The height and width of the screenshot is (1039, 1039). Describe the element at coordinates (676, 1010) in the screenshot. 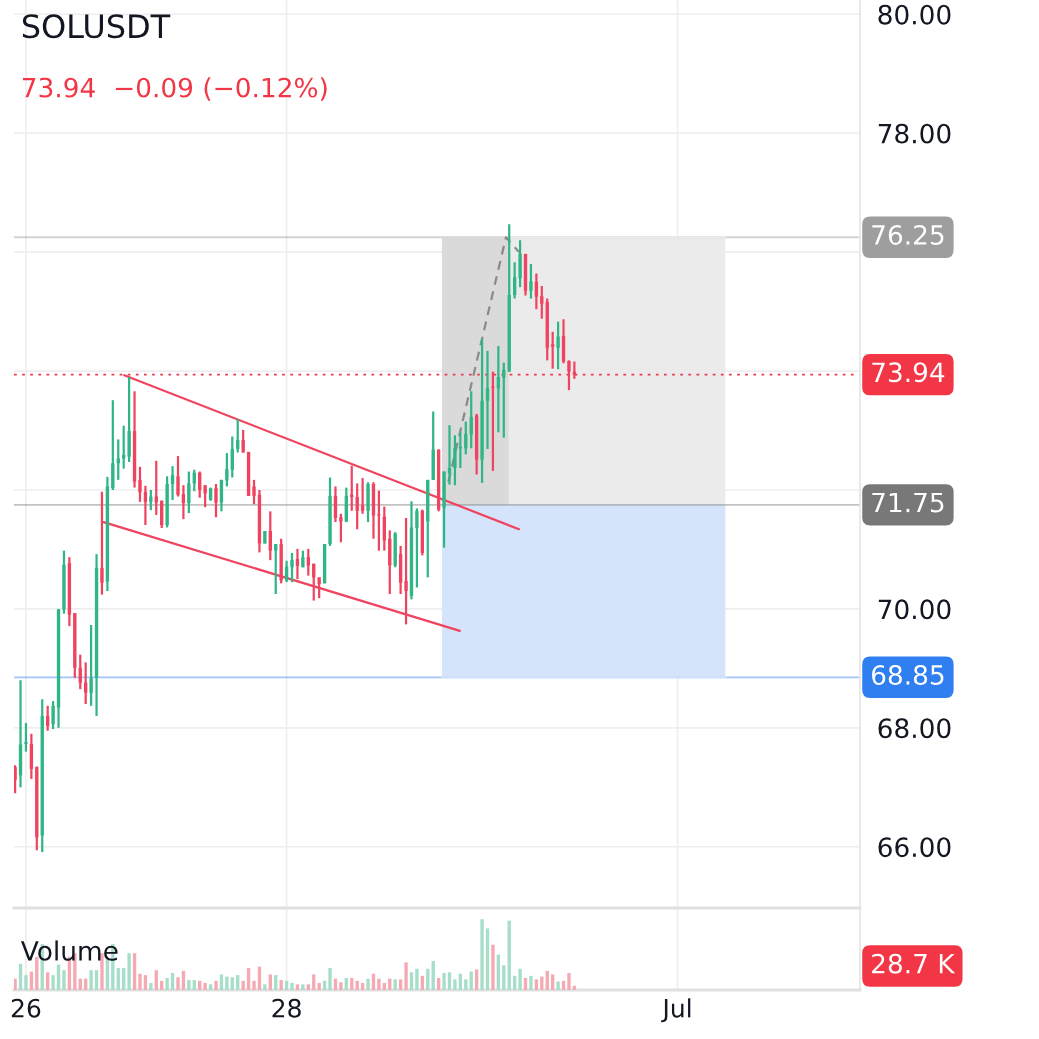

I see `x-tick-label: Jul` at that location.